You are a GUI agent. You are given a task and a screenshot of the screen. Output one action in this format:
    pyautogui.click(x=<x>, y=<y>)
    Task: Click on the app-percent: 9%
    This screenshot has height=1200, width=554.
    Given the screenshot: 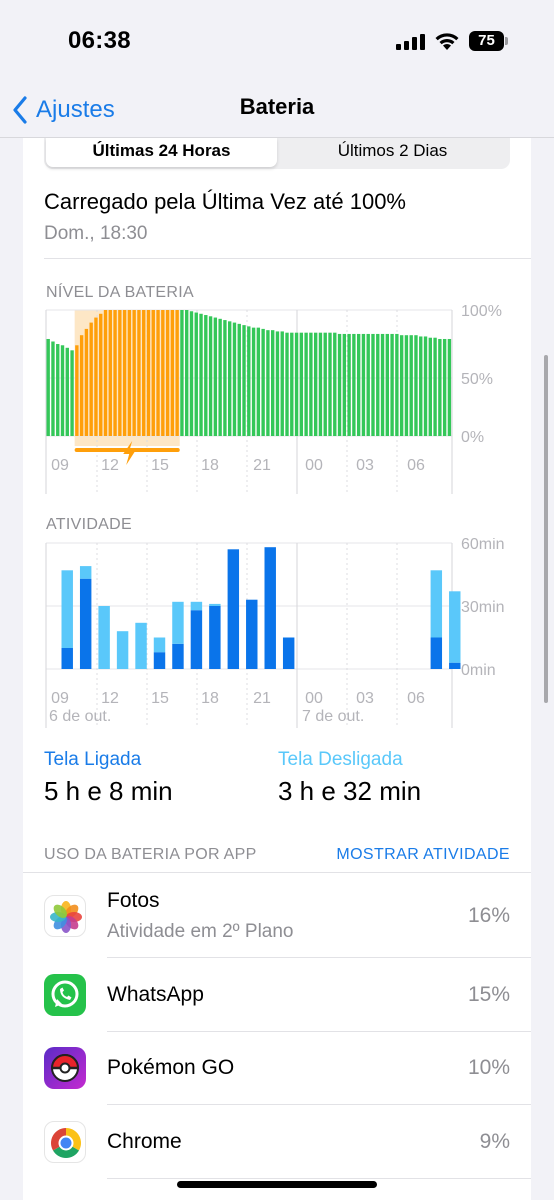 What is the action you would take?
    pyautogui.click(x=494, y=1141)
    